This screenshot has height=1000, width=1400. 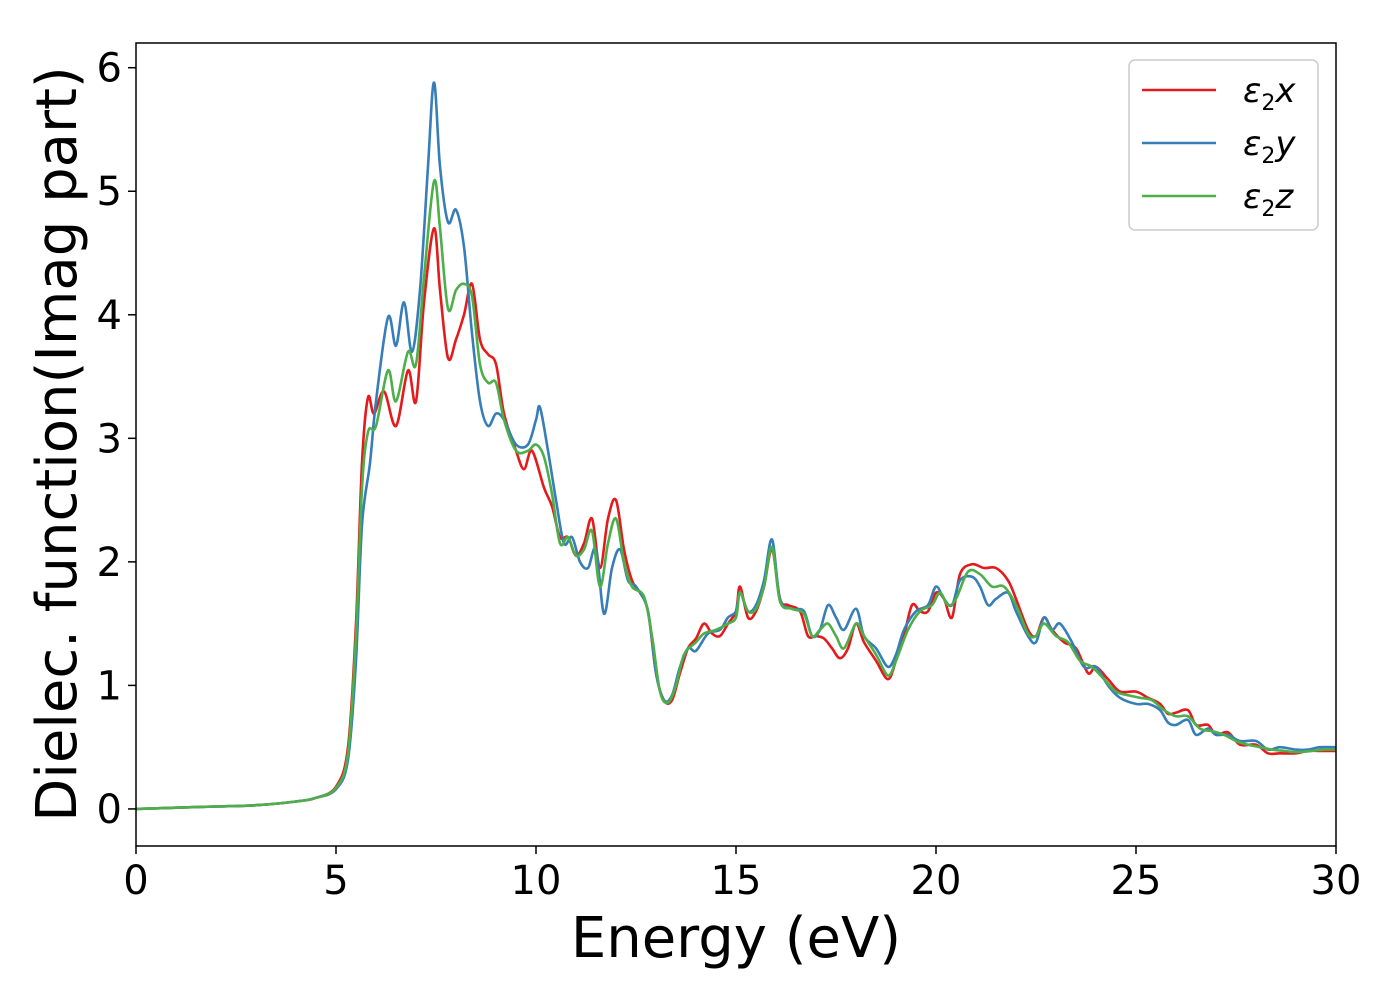 I want to click on legend-box, so click(x=1223, y=145).